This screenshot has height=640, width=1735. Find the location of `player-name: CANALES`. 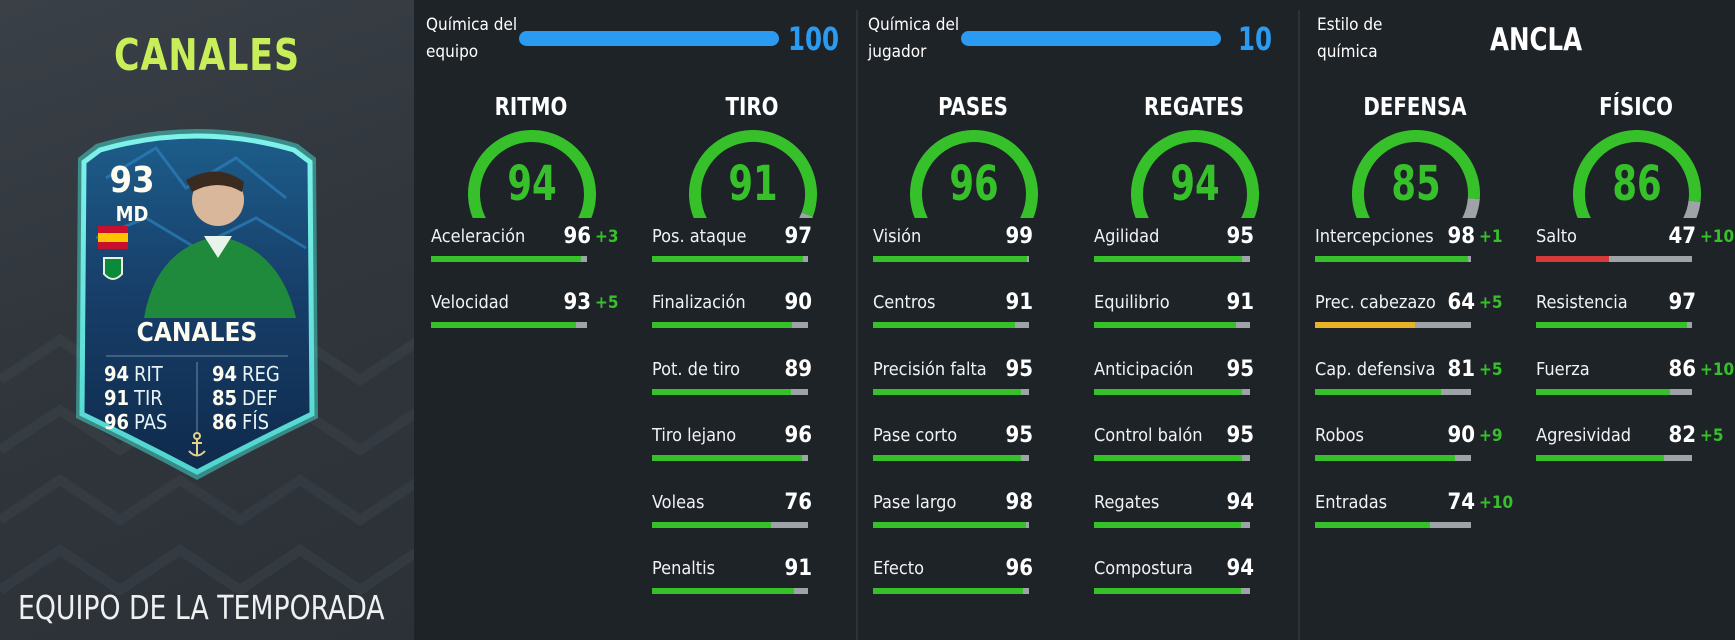

player-name: CANALES is located at coordinates (207, 55).